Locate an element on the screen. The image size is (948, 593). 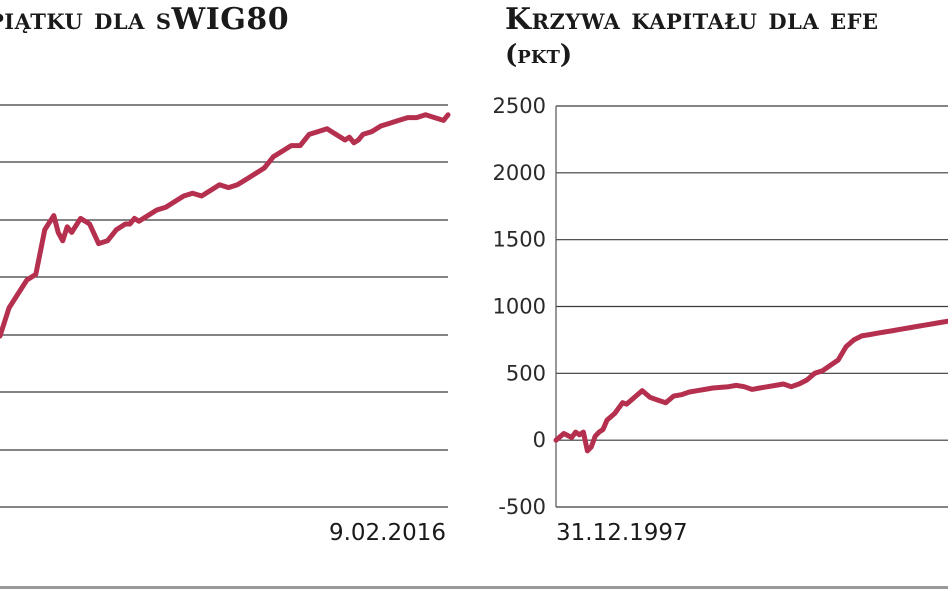
bottom-divider is located at coordinates (474, 587).